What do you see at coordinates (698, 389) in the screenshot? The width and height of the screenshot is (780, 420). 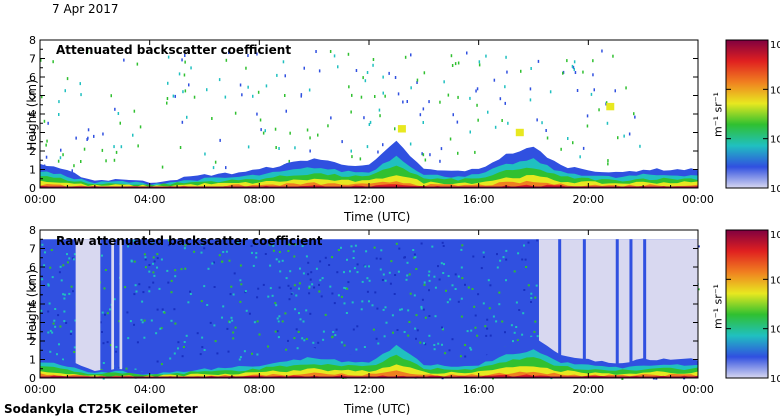 I see `x-tick-label: 00:00` at bounding box center [698, 389].